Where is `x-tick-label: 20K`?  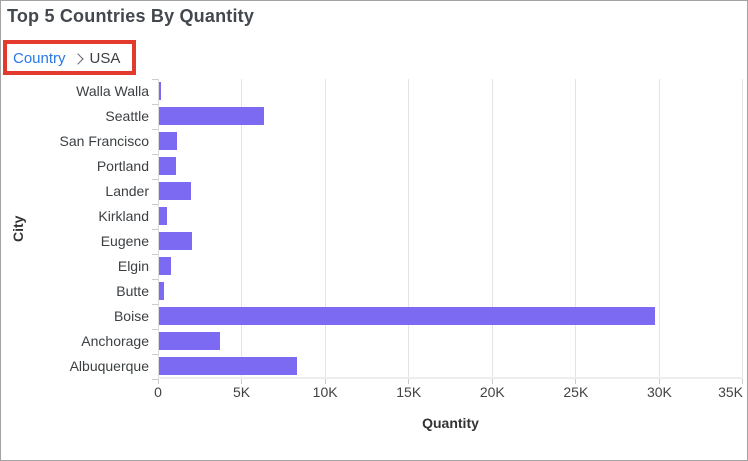
x-tick-label: 20K is located at coordinates (492, 392).